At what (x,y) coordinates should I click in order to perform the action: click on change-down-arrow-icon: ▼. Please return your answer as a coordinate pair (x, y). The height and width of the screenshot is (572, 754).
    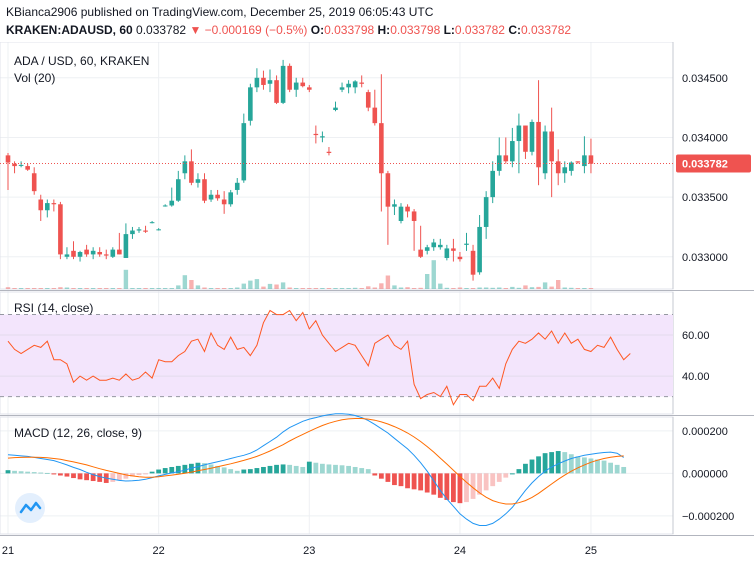
    Looking at the image, I should click on (195, 30).